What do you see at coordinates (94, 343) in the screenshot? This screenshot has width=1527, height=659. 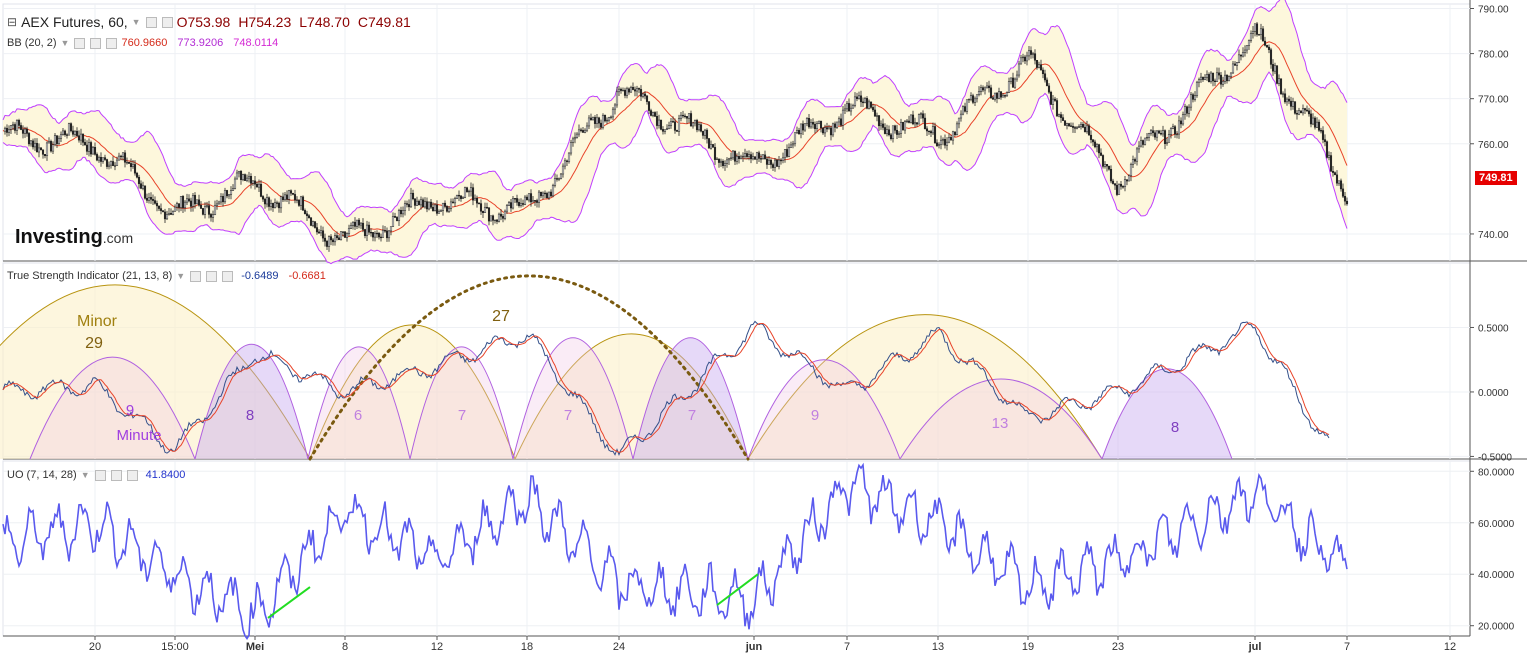 I see `annotation-minor-number: 29` at bounding box center [94, 343].